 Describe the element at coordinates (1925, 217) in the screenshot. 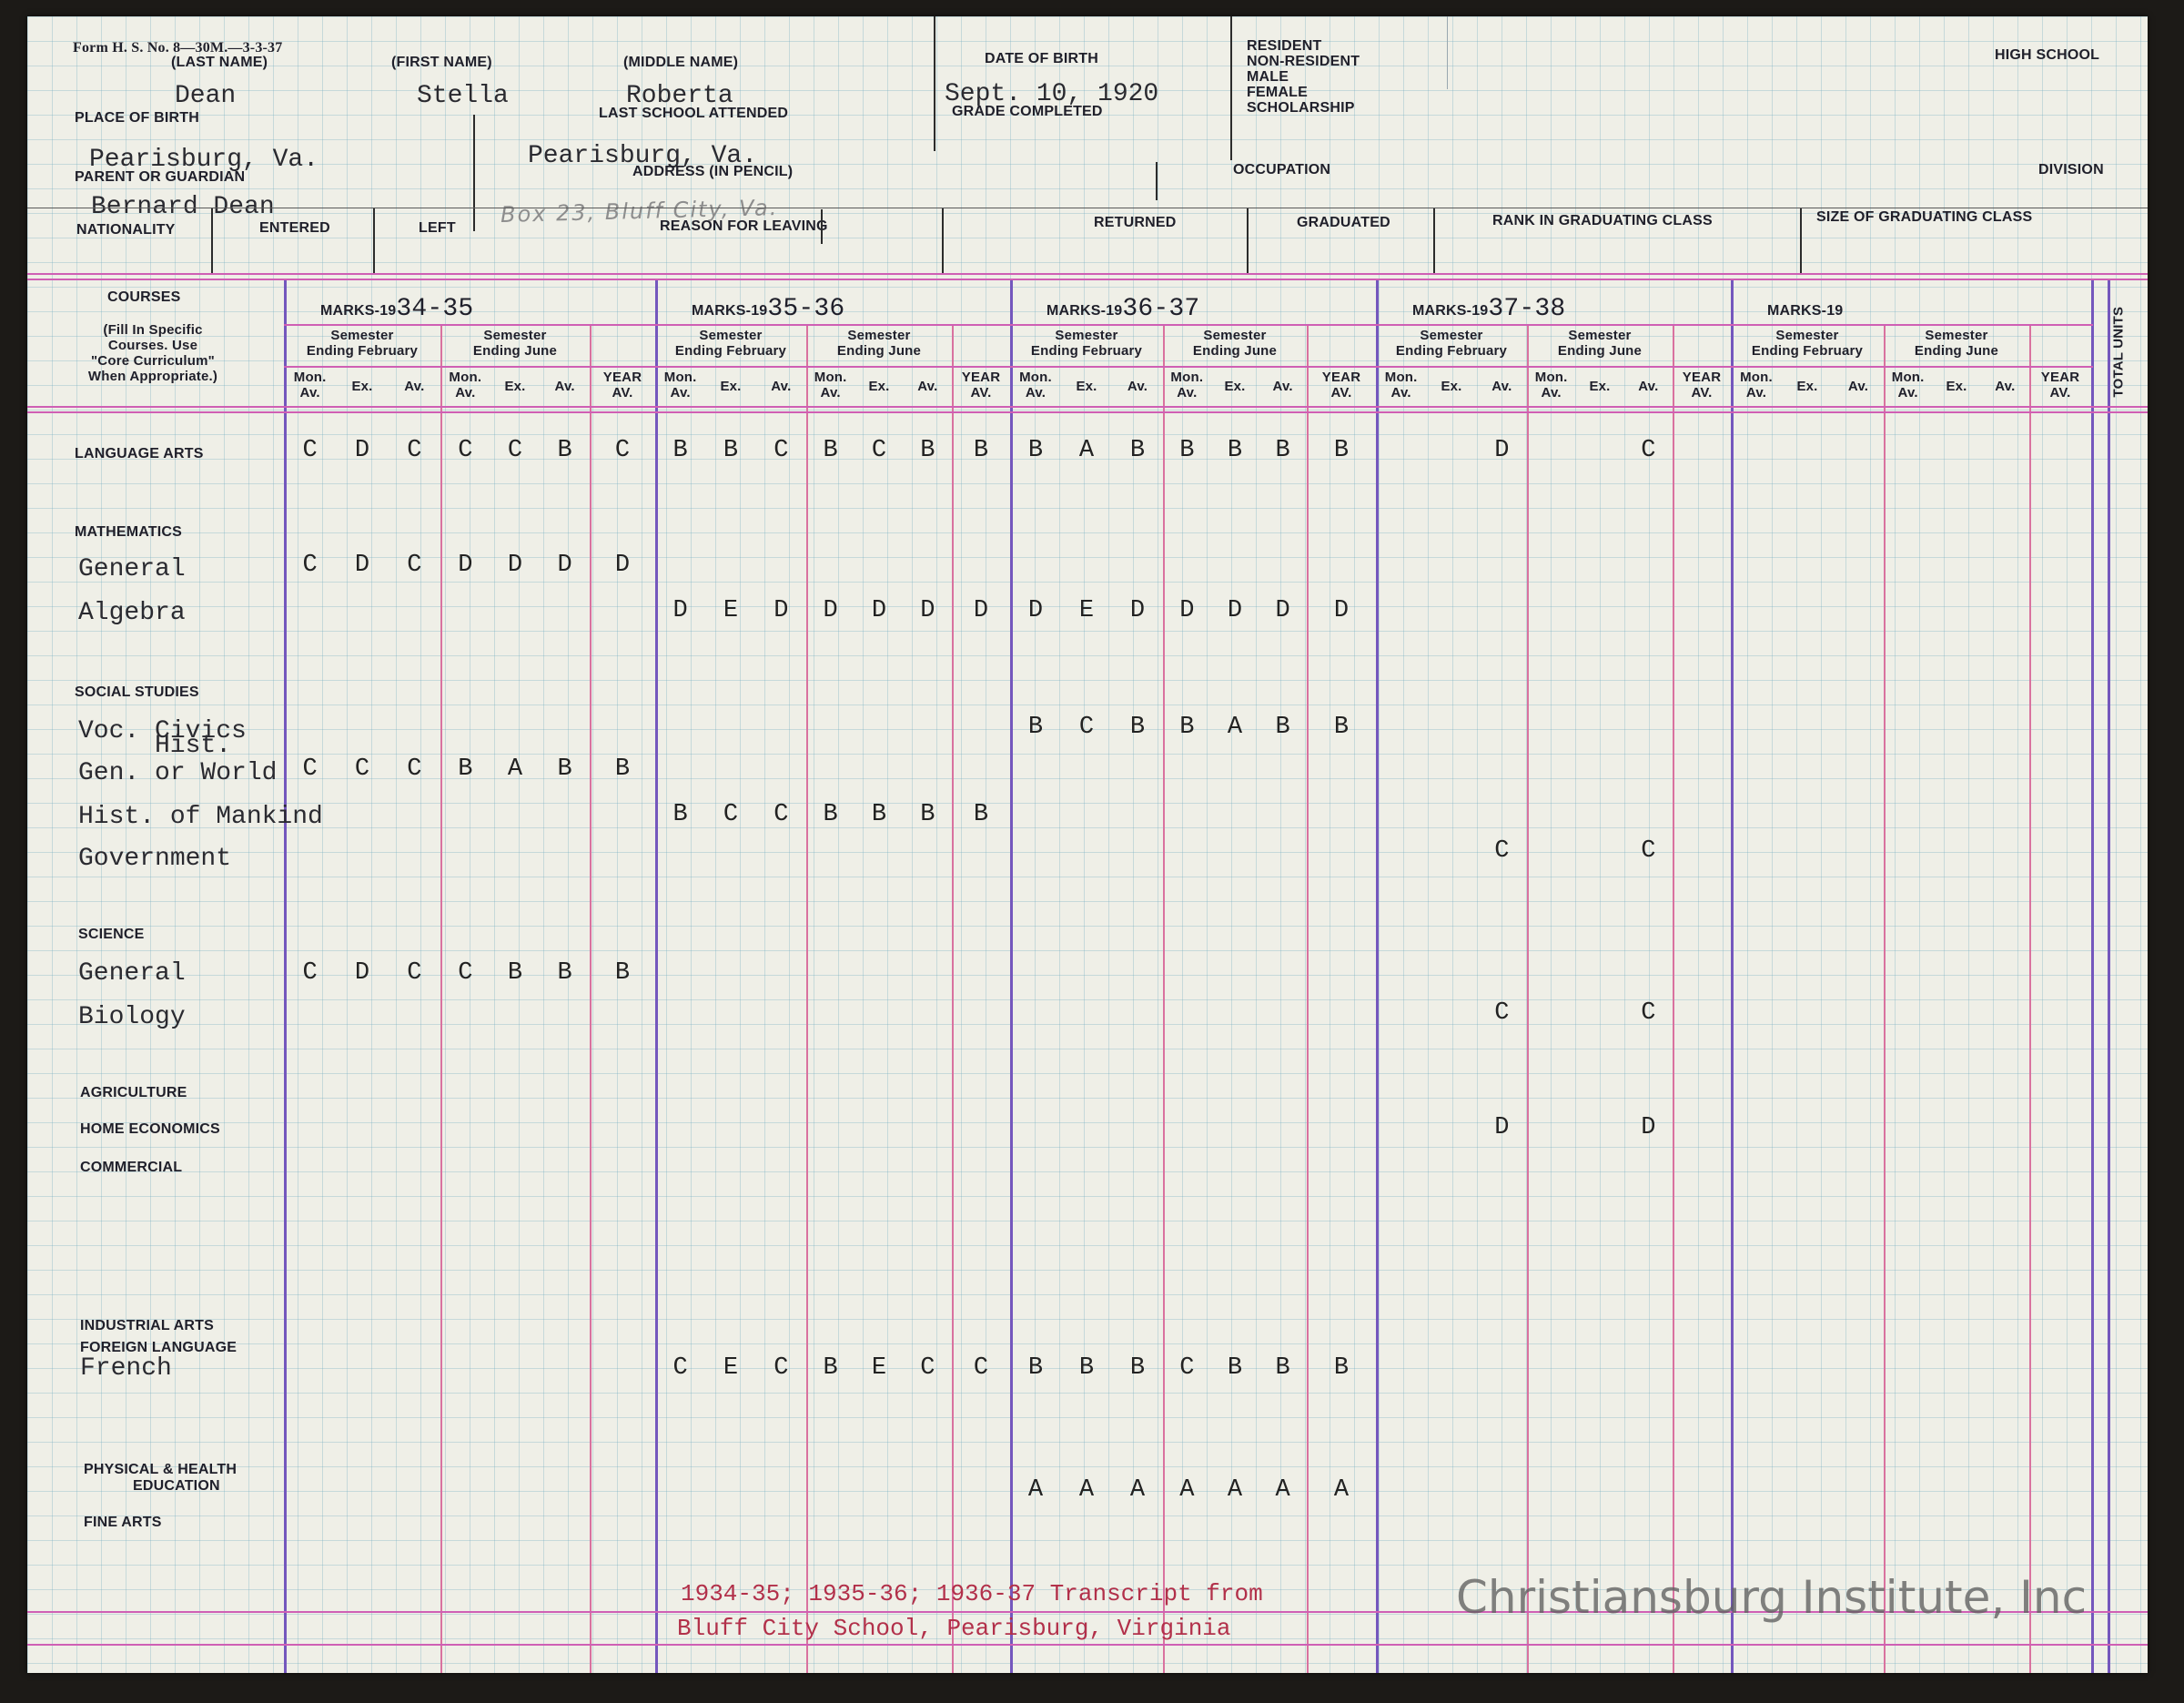

I see `size-label: SIZE OF GRADUATING CLASS` at that location.